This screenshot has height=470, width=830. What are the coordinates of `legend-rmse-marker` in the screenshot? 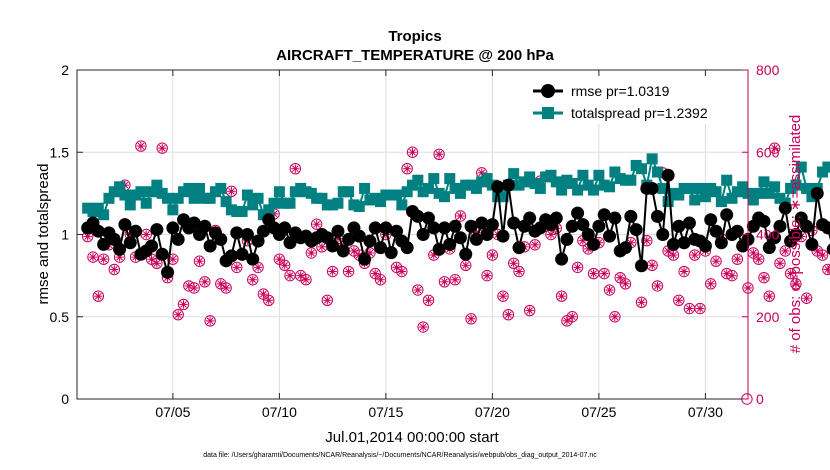 It's located at (548, 91).